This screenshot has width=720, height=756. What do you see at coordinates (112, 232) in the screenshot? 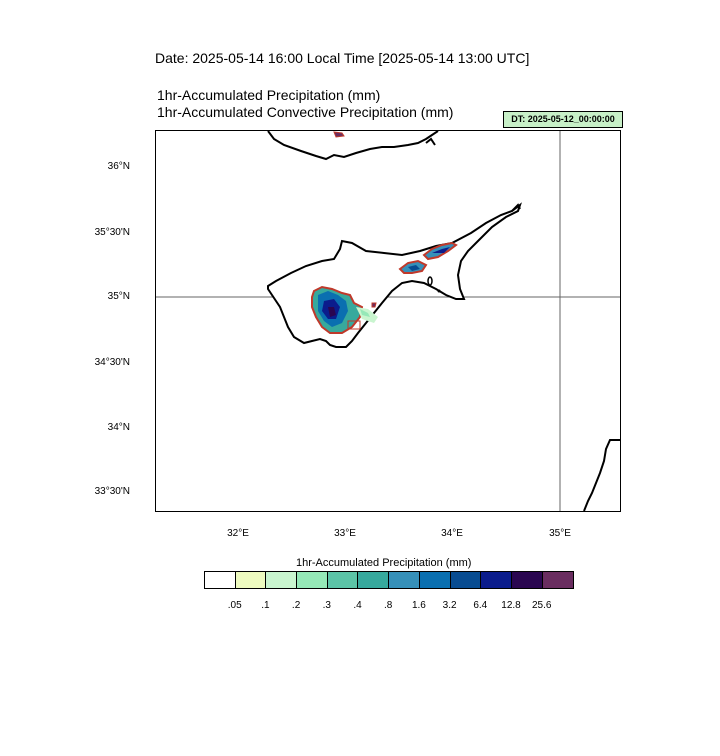
I see `lat-label: 35°30'N` at bounding box center [112, 232].